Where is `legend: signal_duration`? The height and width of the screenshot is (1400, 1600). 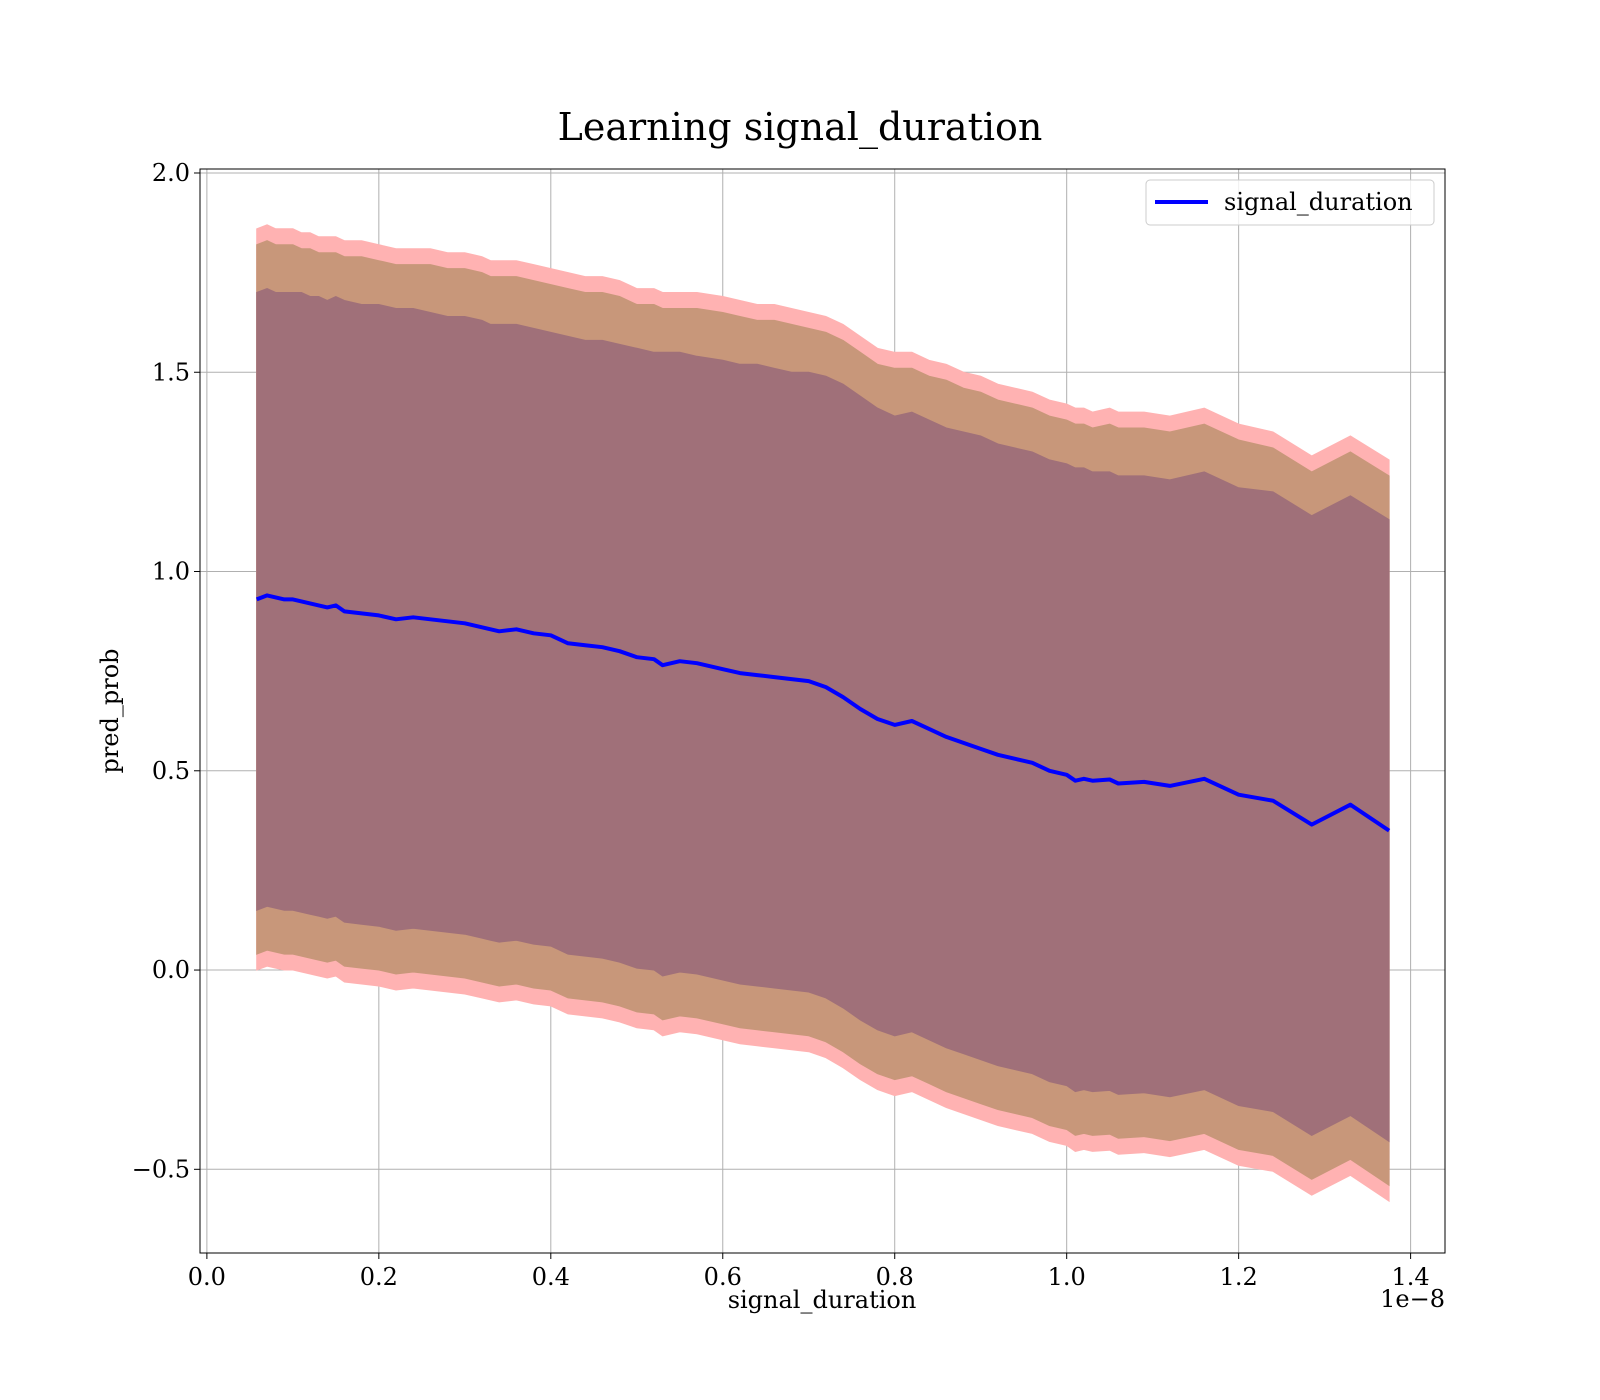
legend: signal_duration is located at coordinates (1290, 202).